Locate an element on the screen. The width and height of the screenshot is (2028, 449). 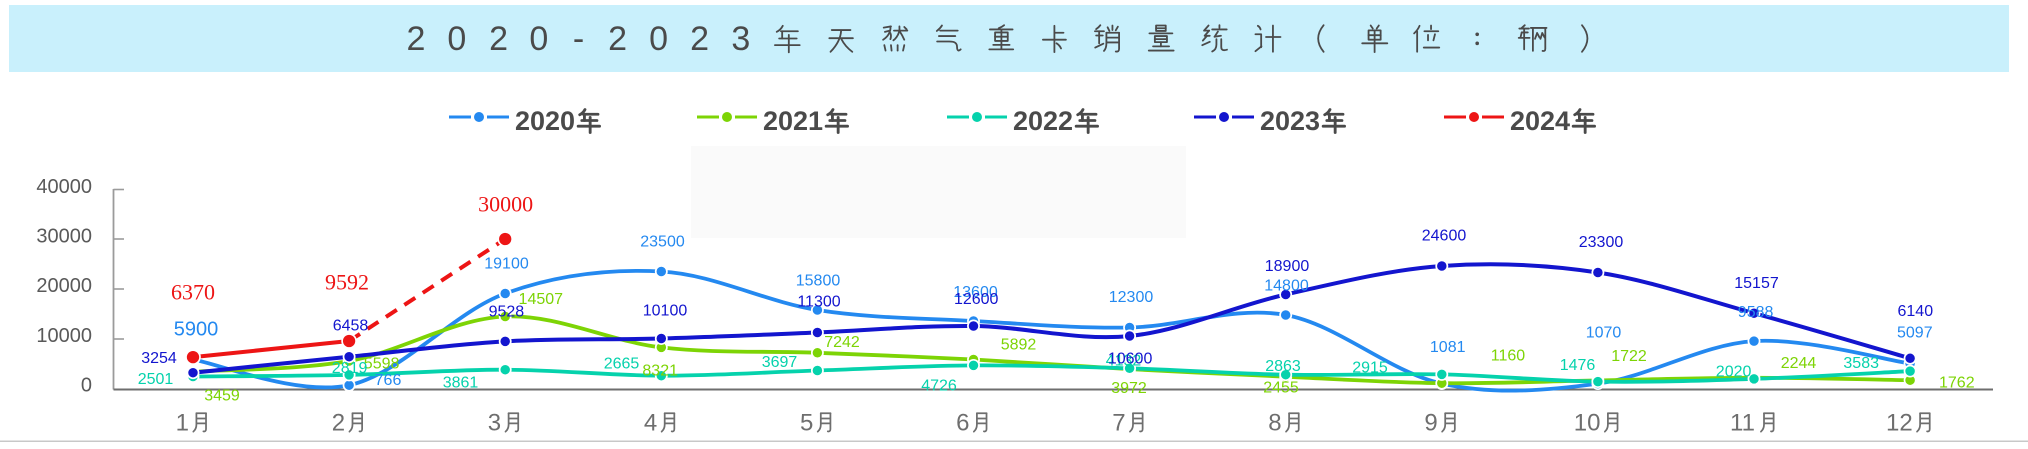
svg-text: 5900 is located at coordinates (196, 330).